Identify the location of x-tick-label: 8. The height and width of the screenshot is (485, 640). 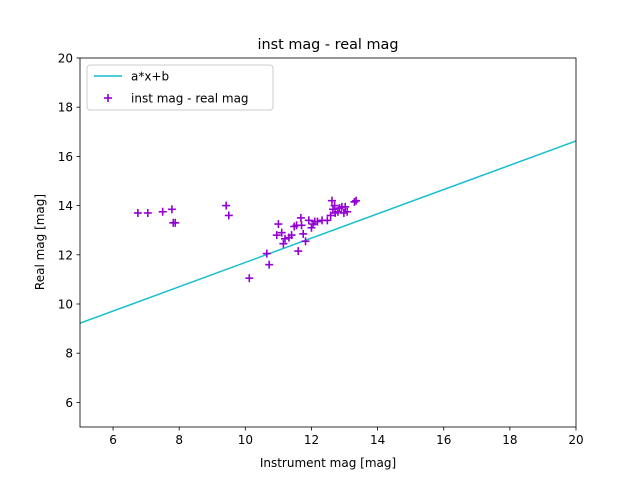
(179, 440).